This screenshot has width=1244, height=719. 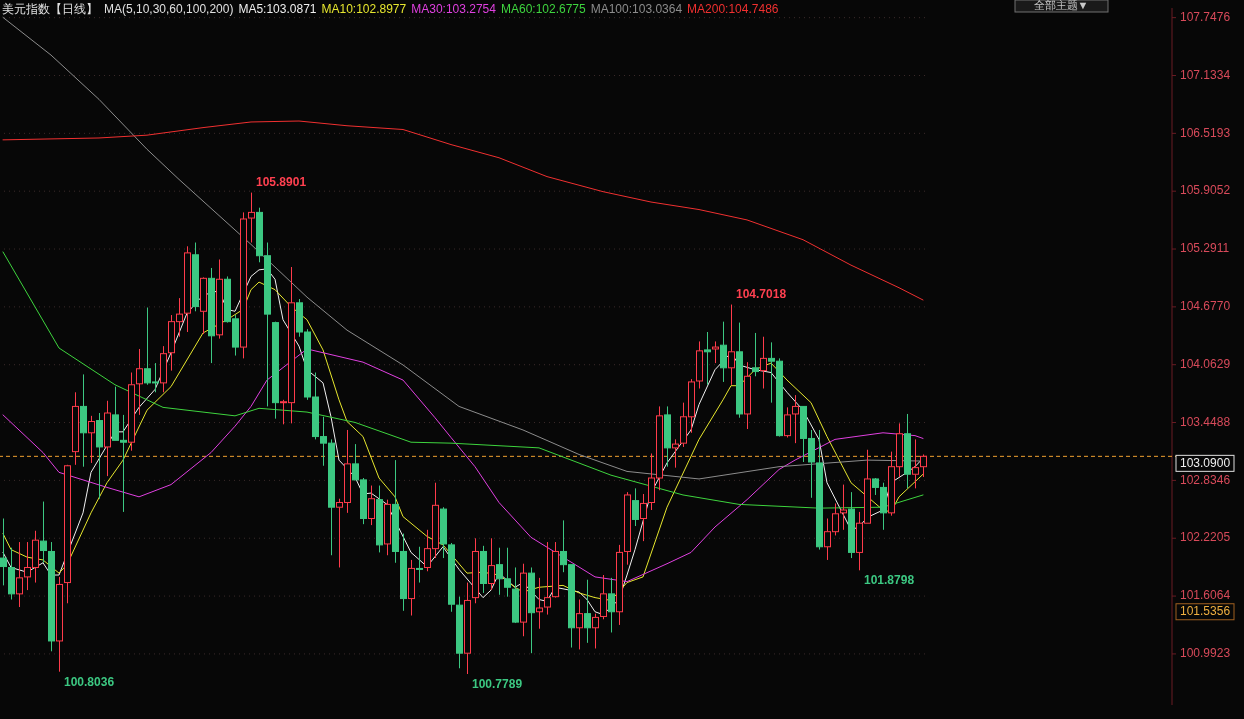 What do you see at coordinates (1205, 653) in the screenshot?
I see `y-tick-label: 100.9923` at bounding box center [1205, 653].